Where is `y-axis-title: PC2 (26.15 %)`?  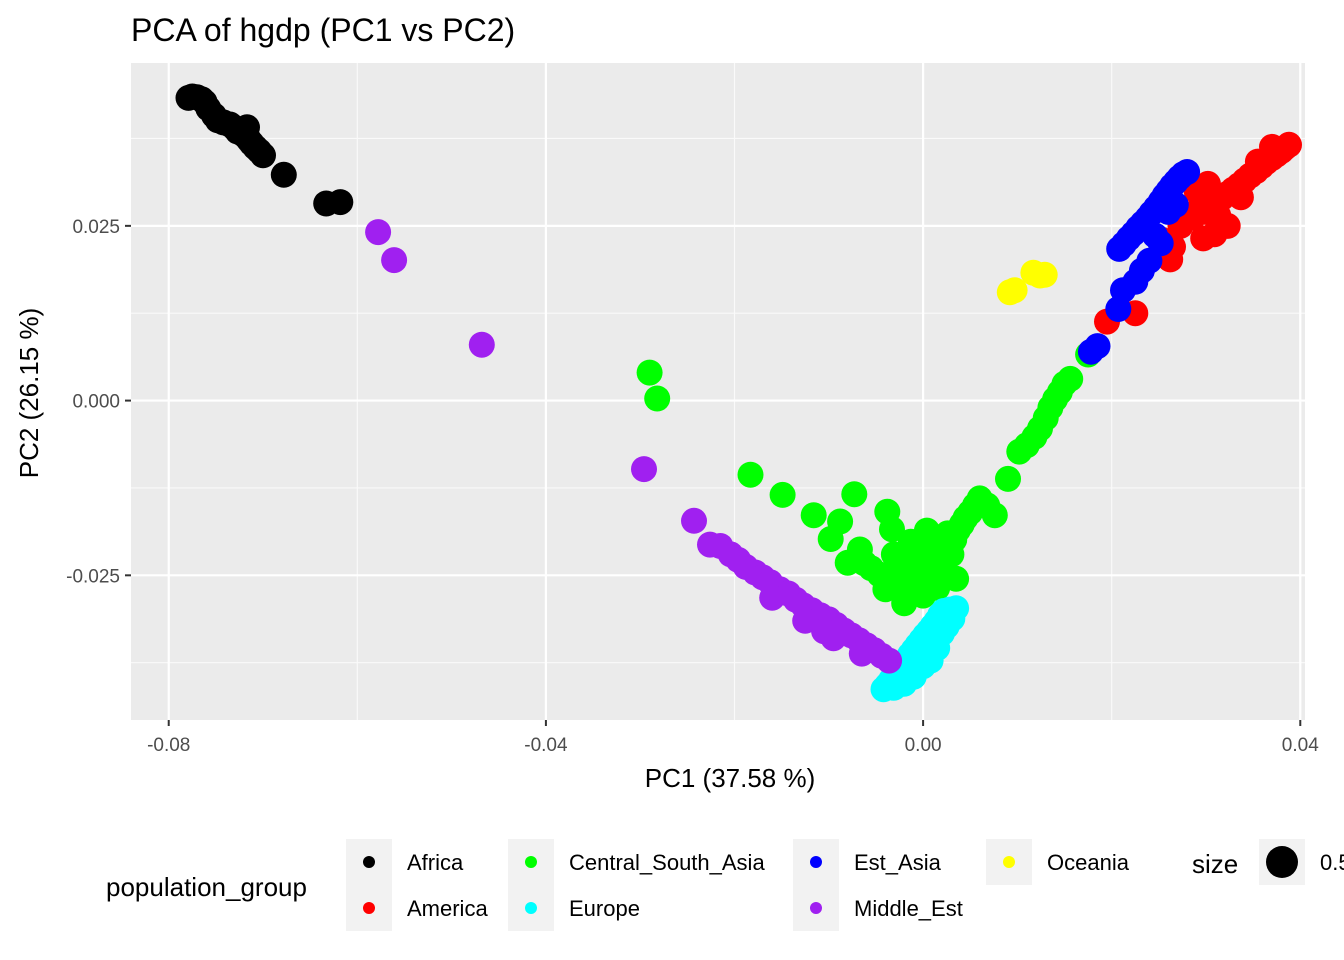 y-axis-title: PC2 (26.15 %) is located at coordinates (29, 393).